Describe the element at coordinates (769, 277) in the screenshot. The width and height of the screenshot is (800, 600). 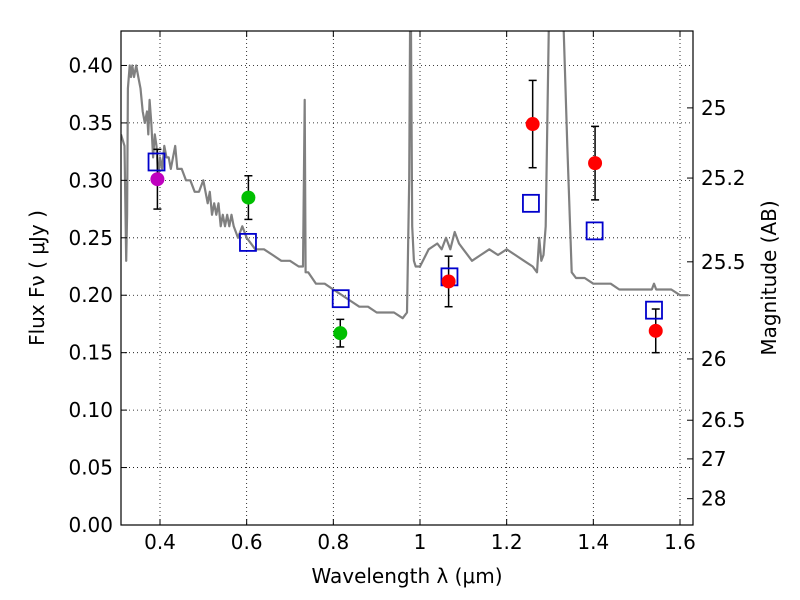
I see `right-axis-label: Magnitude (AB)` at that location.